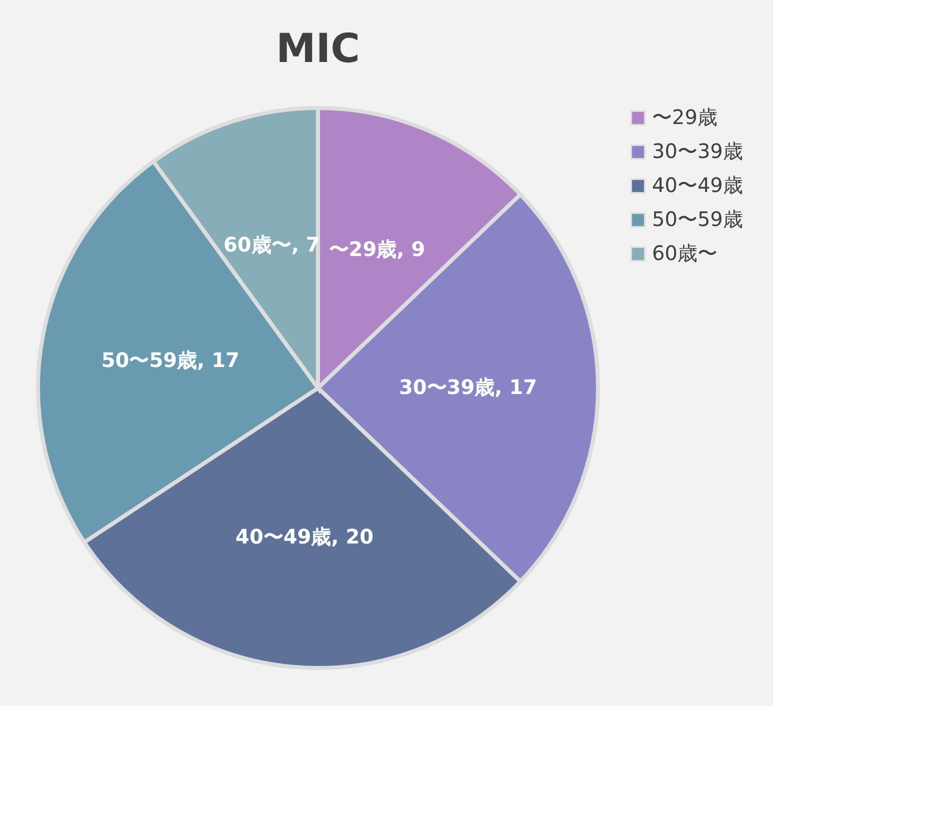  I want to click on data-label: 30〜39歳, 17, so click(468, 387).